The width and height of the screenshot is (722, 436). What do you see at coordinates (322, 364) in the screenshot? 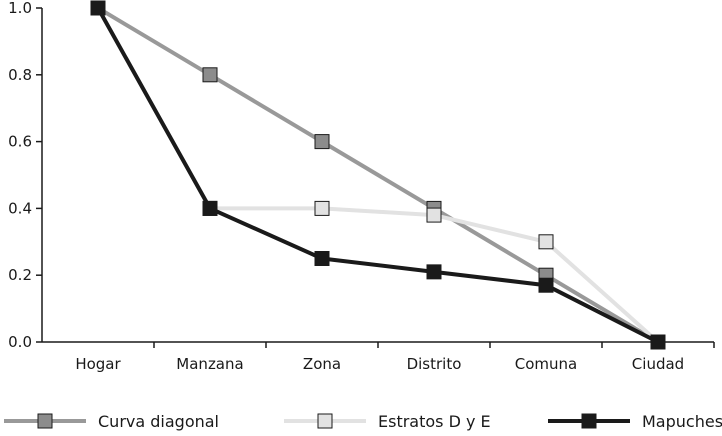
I see `x-tick-label: Zona` at bounding box center [322, 364].